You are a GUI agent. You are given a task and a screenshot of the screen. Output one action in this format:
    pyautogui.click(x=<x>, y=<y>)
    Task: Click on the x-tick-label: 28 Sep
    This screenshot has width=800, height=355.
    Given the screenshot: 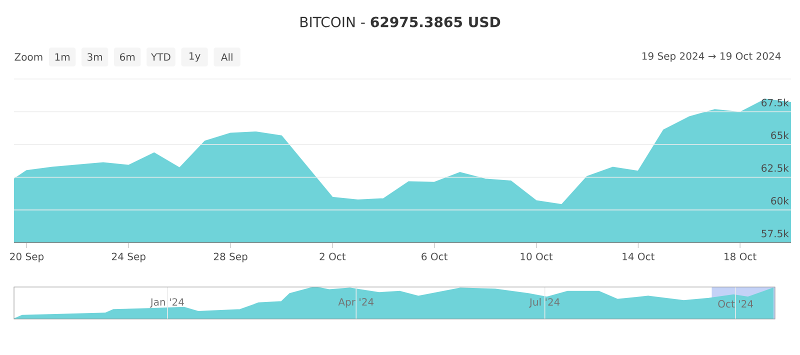 What is the action you would take?
    pyautogui.click(x=231, y=257)
    